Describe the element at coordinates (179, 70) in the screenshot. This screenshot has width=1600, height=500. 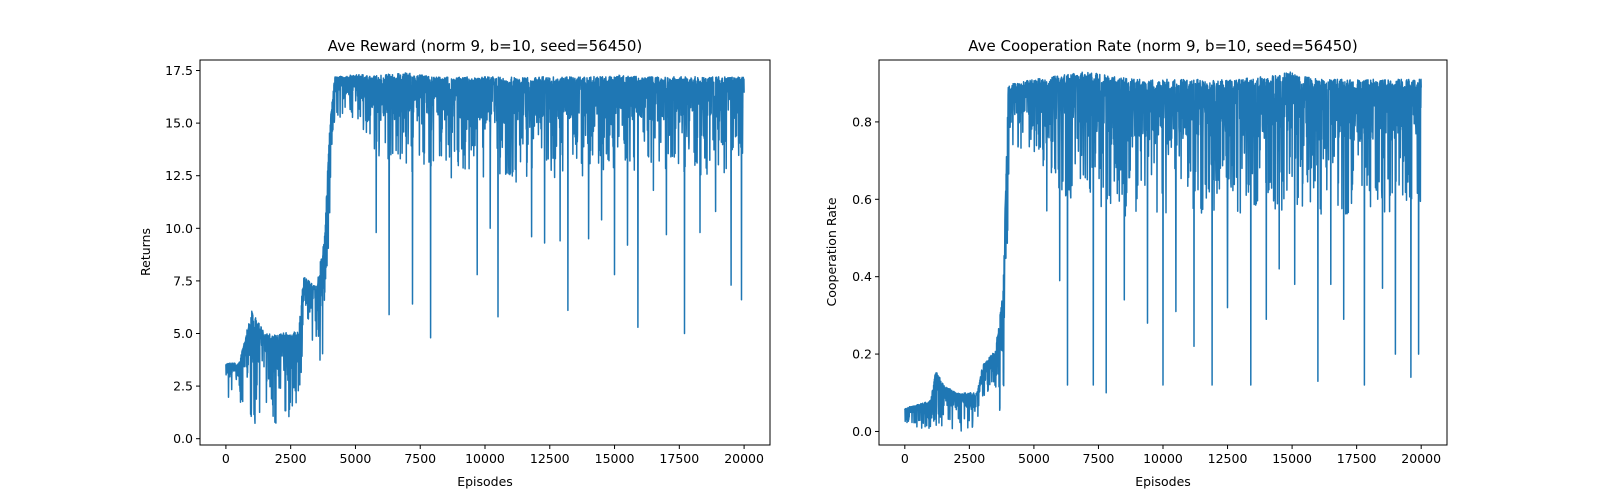
I see `y-tick-label: 17.5` at that location.